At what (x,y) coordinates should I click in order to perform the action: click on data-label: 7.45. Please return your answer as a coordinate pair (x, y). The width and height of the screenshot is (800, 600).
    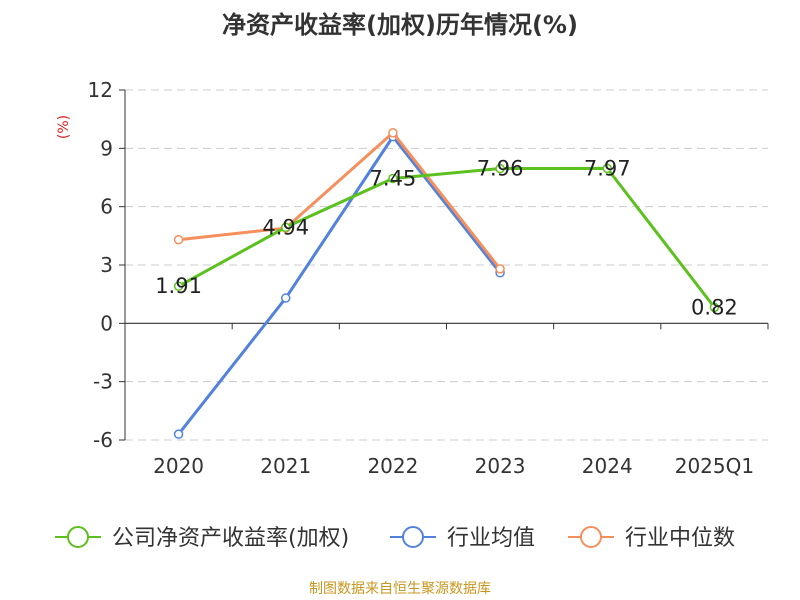
    Looking at the image, I should click on (393, 178).